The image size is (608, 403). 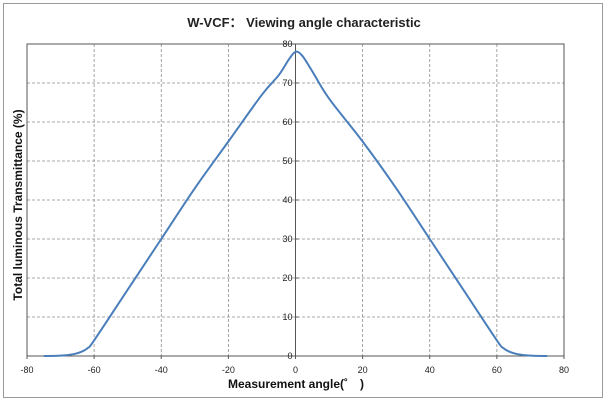 I want to click on chart-title: W-VCF： Viewing angle characteristic, so click(x=304, y=22).